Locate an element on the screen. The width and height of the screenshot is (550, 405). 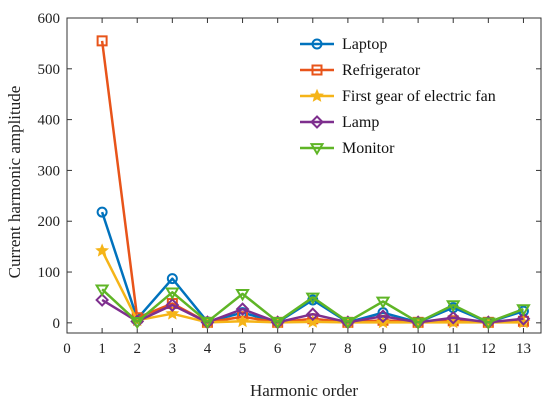
x-tick-label: 10 is located at coordinates (418, 349).